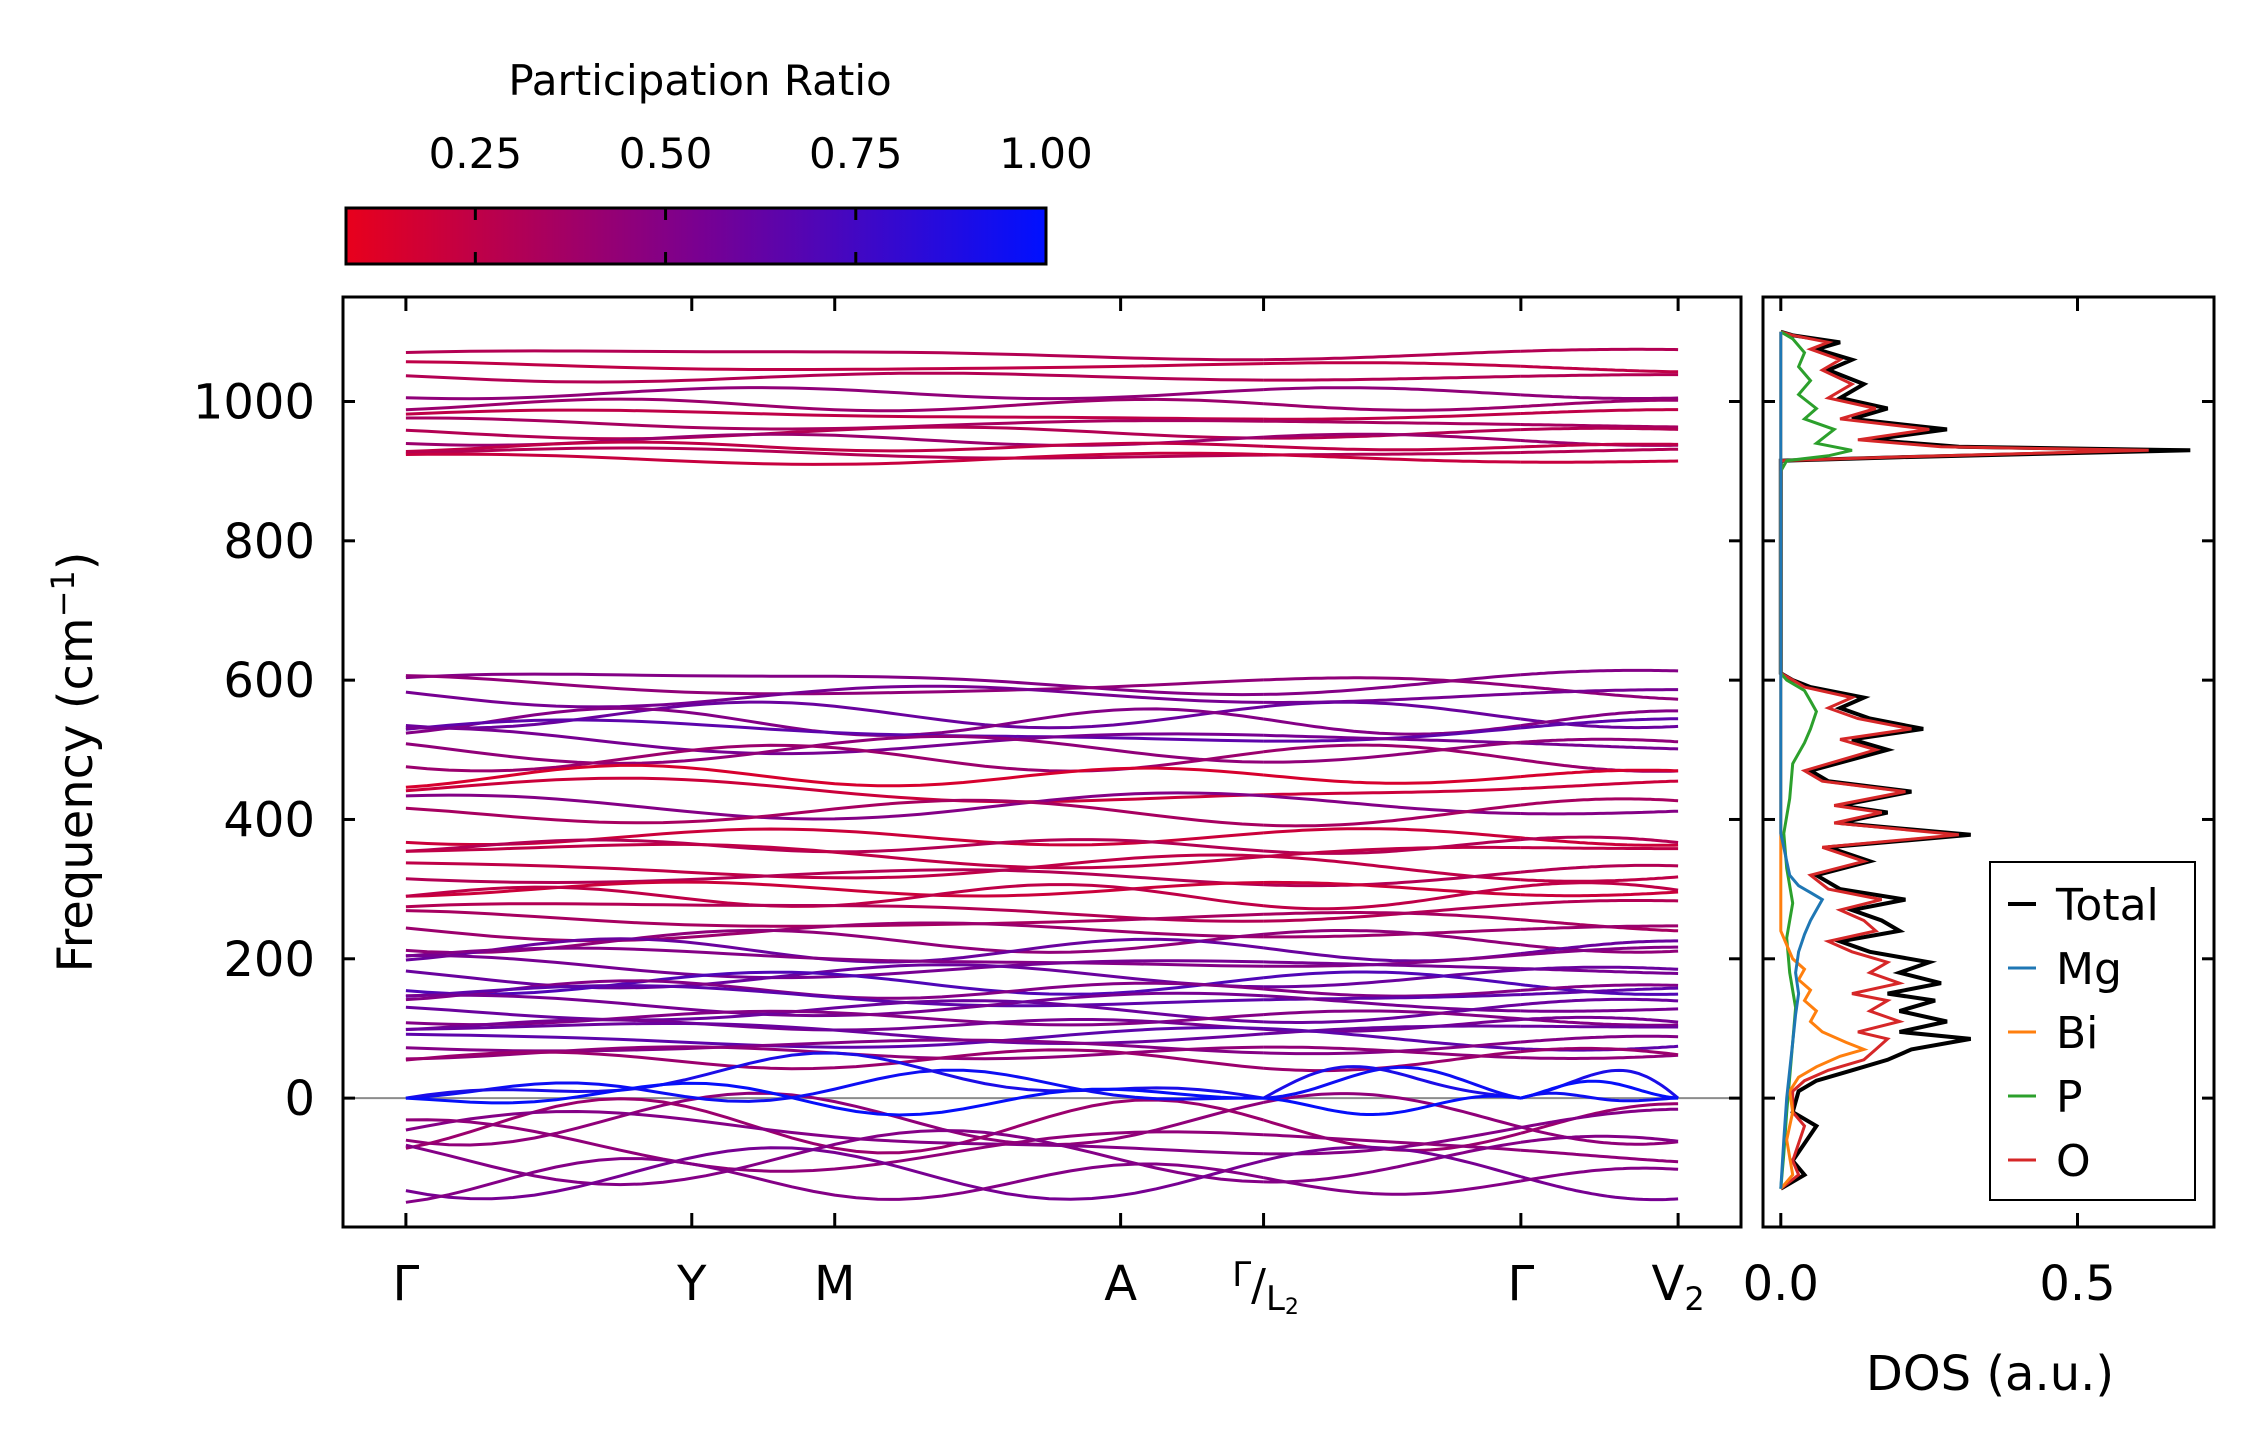 The width and height of the screenshot is (2259, 1455). What do you see at coordinates (691, 1284) in the screenshot?
I see `kpoint-label: Y` at bounding box center [691, 1284].